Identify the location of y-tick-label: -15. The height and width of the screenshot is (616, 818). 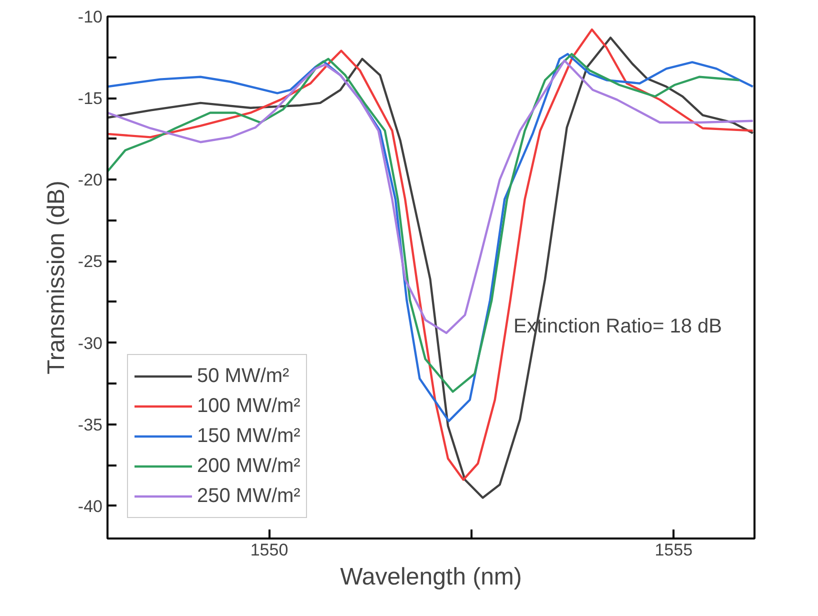
(90, 98).